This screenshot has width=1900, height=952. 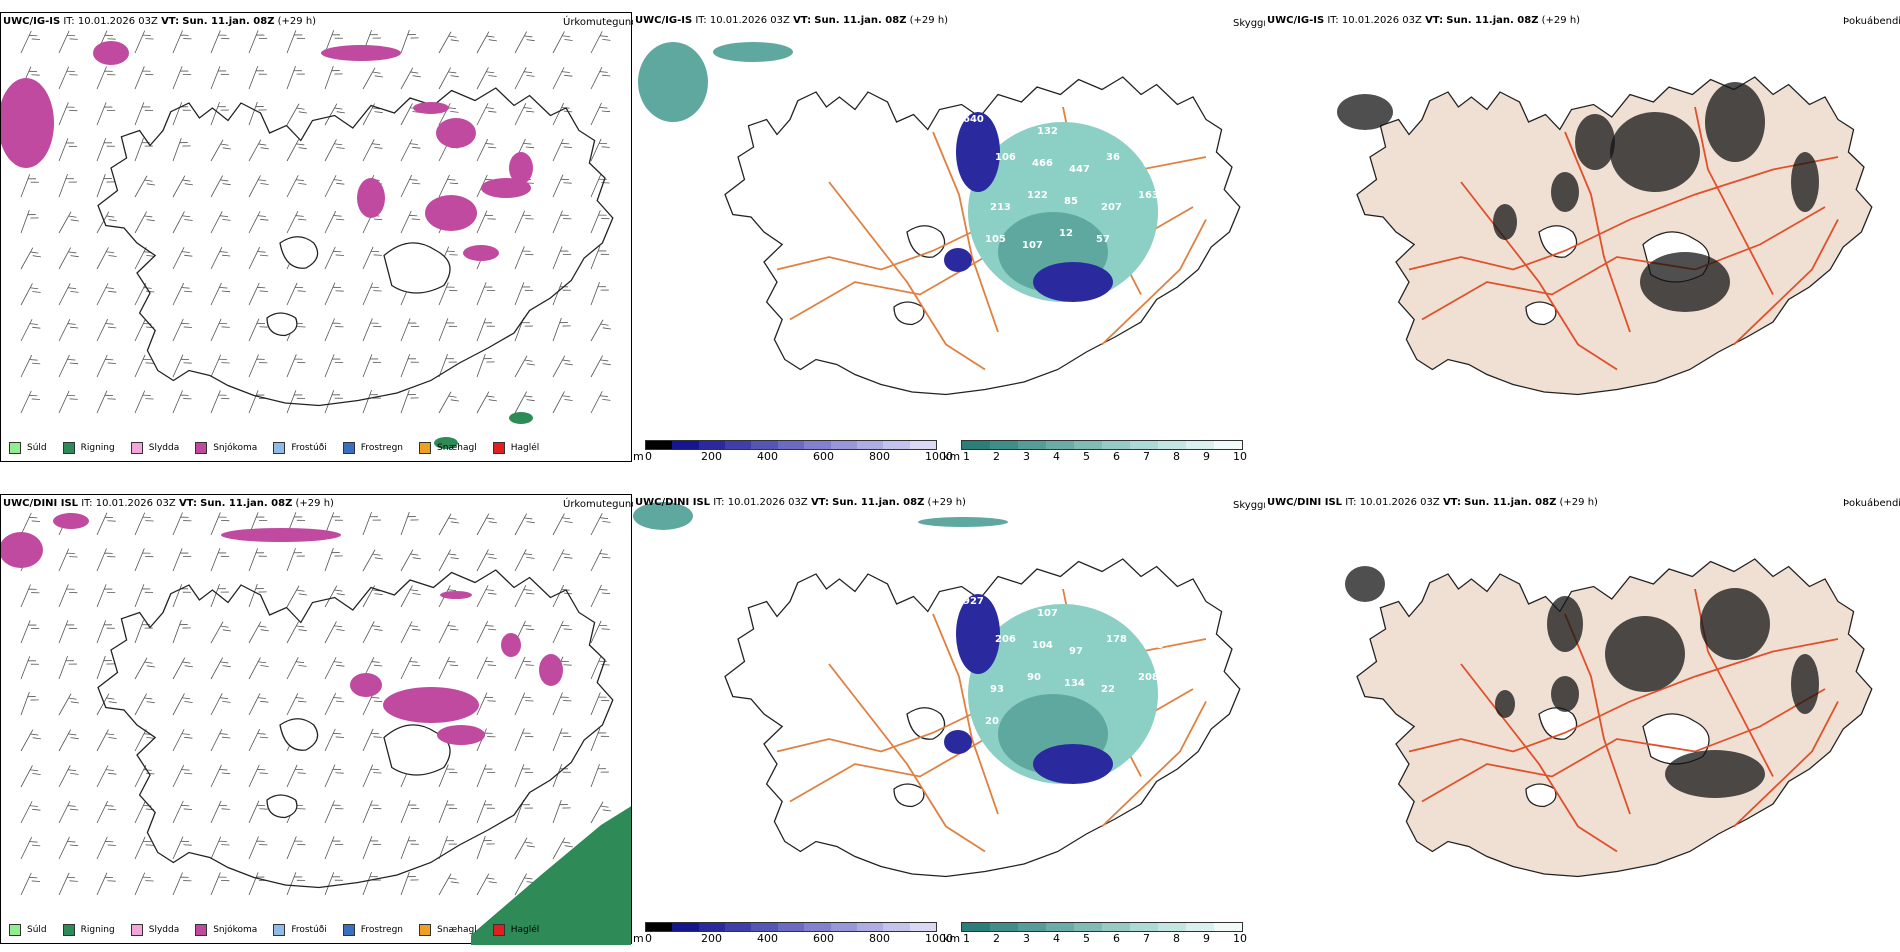 I want to click on visibility-colorbar: km 1 2 3 4 5 6 7 8 9 10, so click(x=1095, y=455).